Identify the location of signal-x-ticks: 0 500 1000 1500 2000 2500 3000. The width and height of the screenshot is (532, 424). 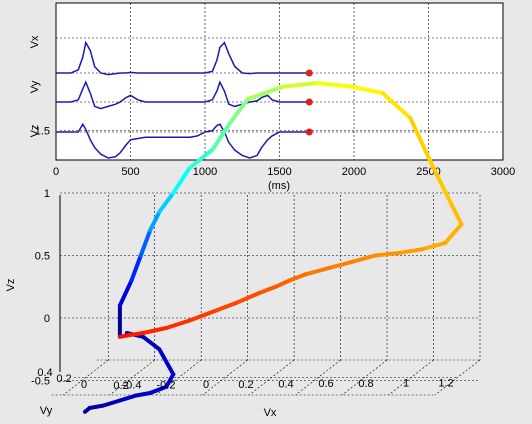
(284, 172).